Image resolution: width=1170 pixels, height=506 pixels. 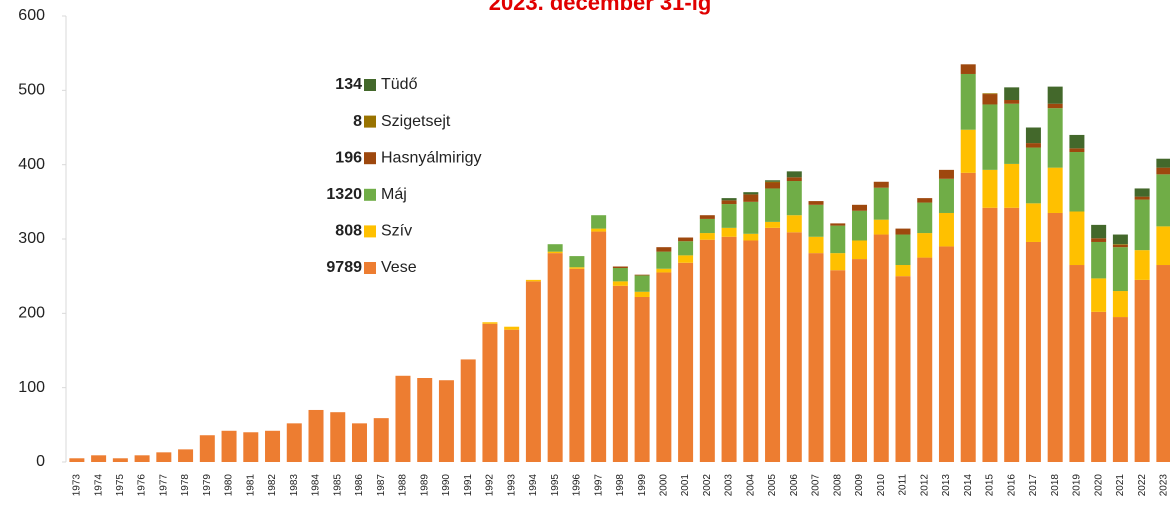 I want to click on x-tick-label: 1995, so click(x=555, y=485).